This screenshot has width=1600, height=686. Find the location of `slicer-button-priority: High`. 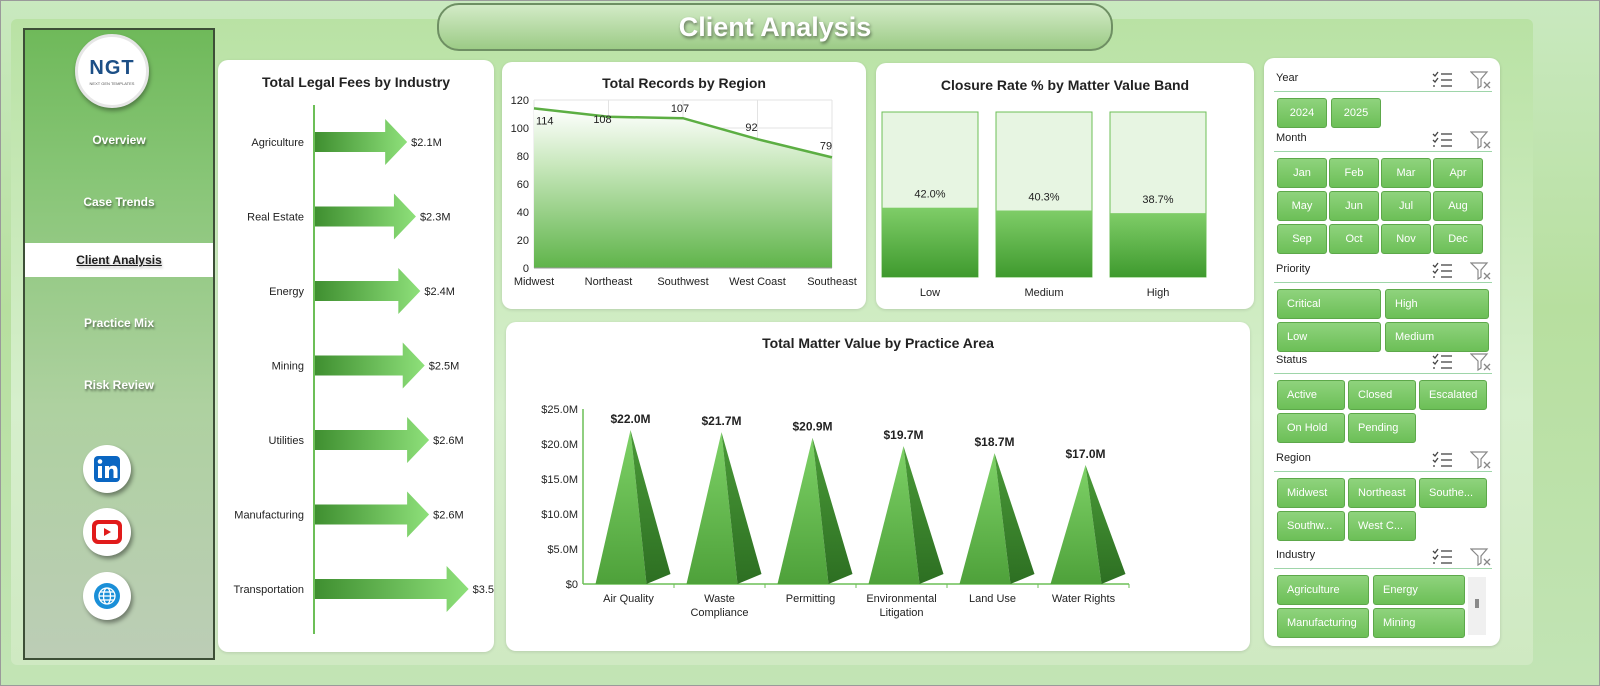

slicer-button-priority: High is located at coordinates (1437, 304).